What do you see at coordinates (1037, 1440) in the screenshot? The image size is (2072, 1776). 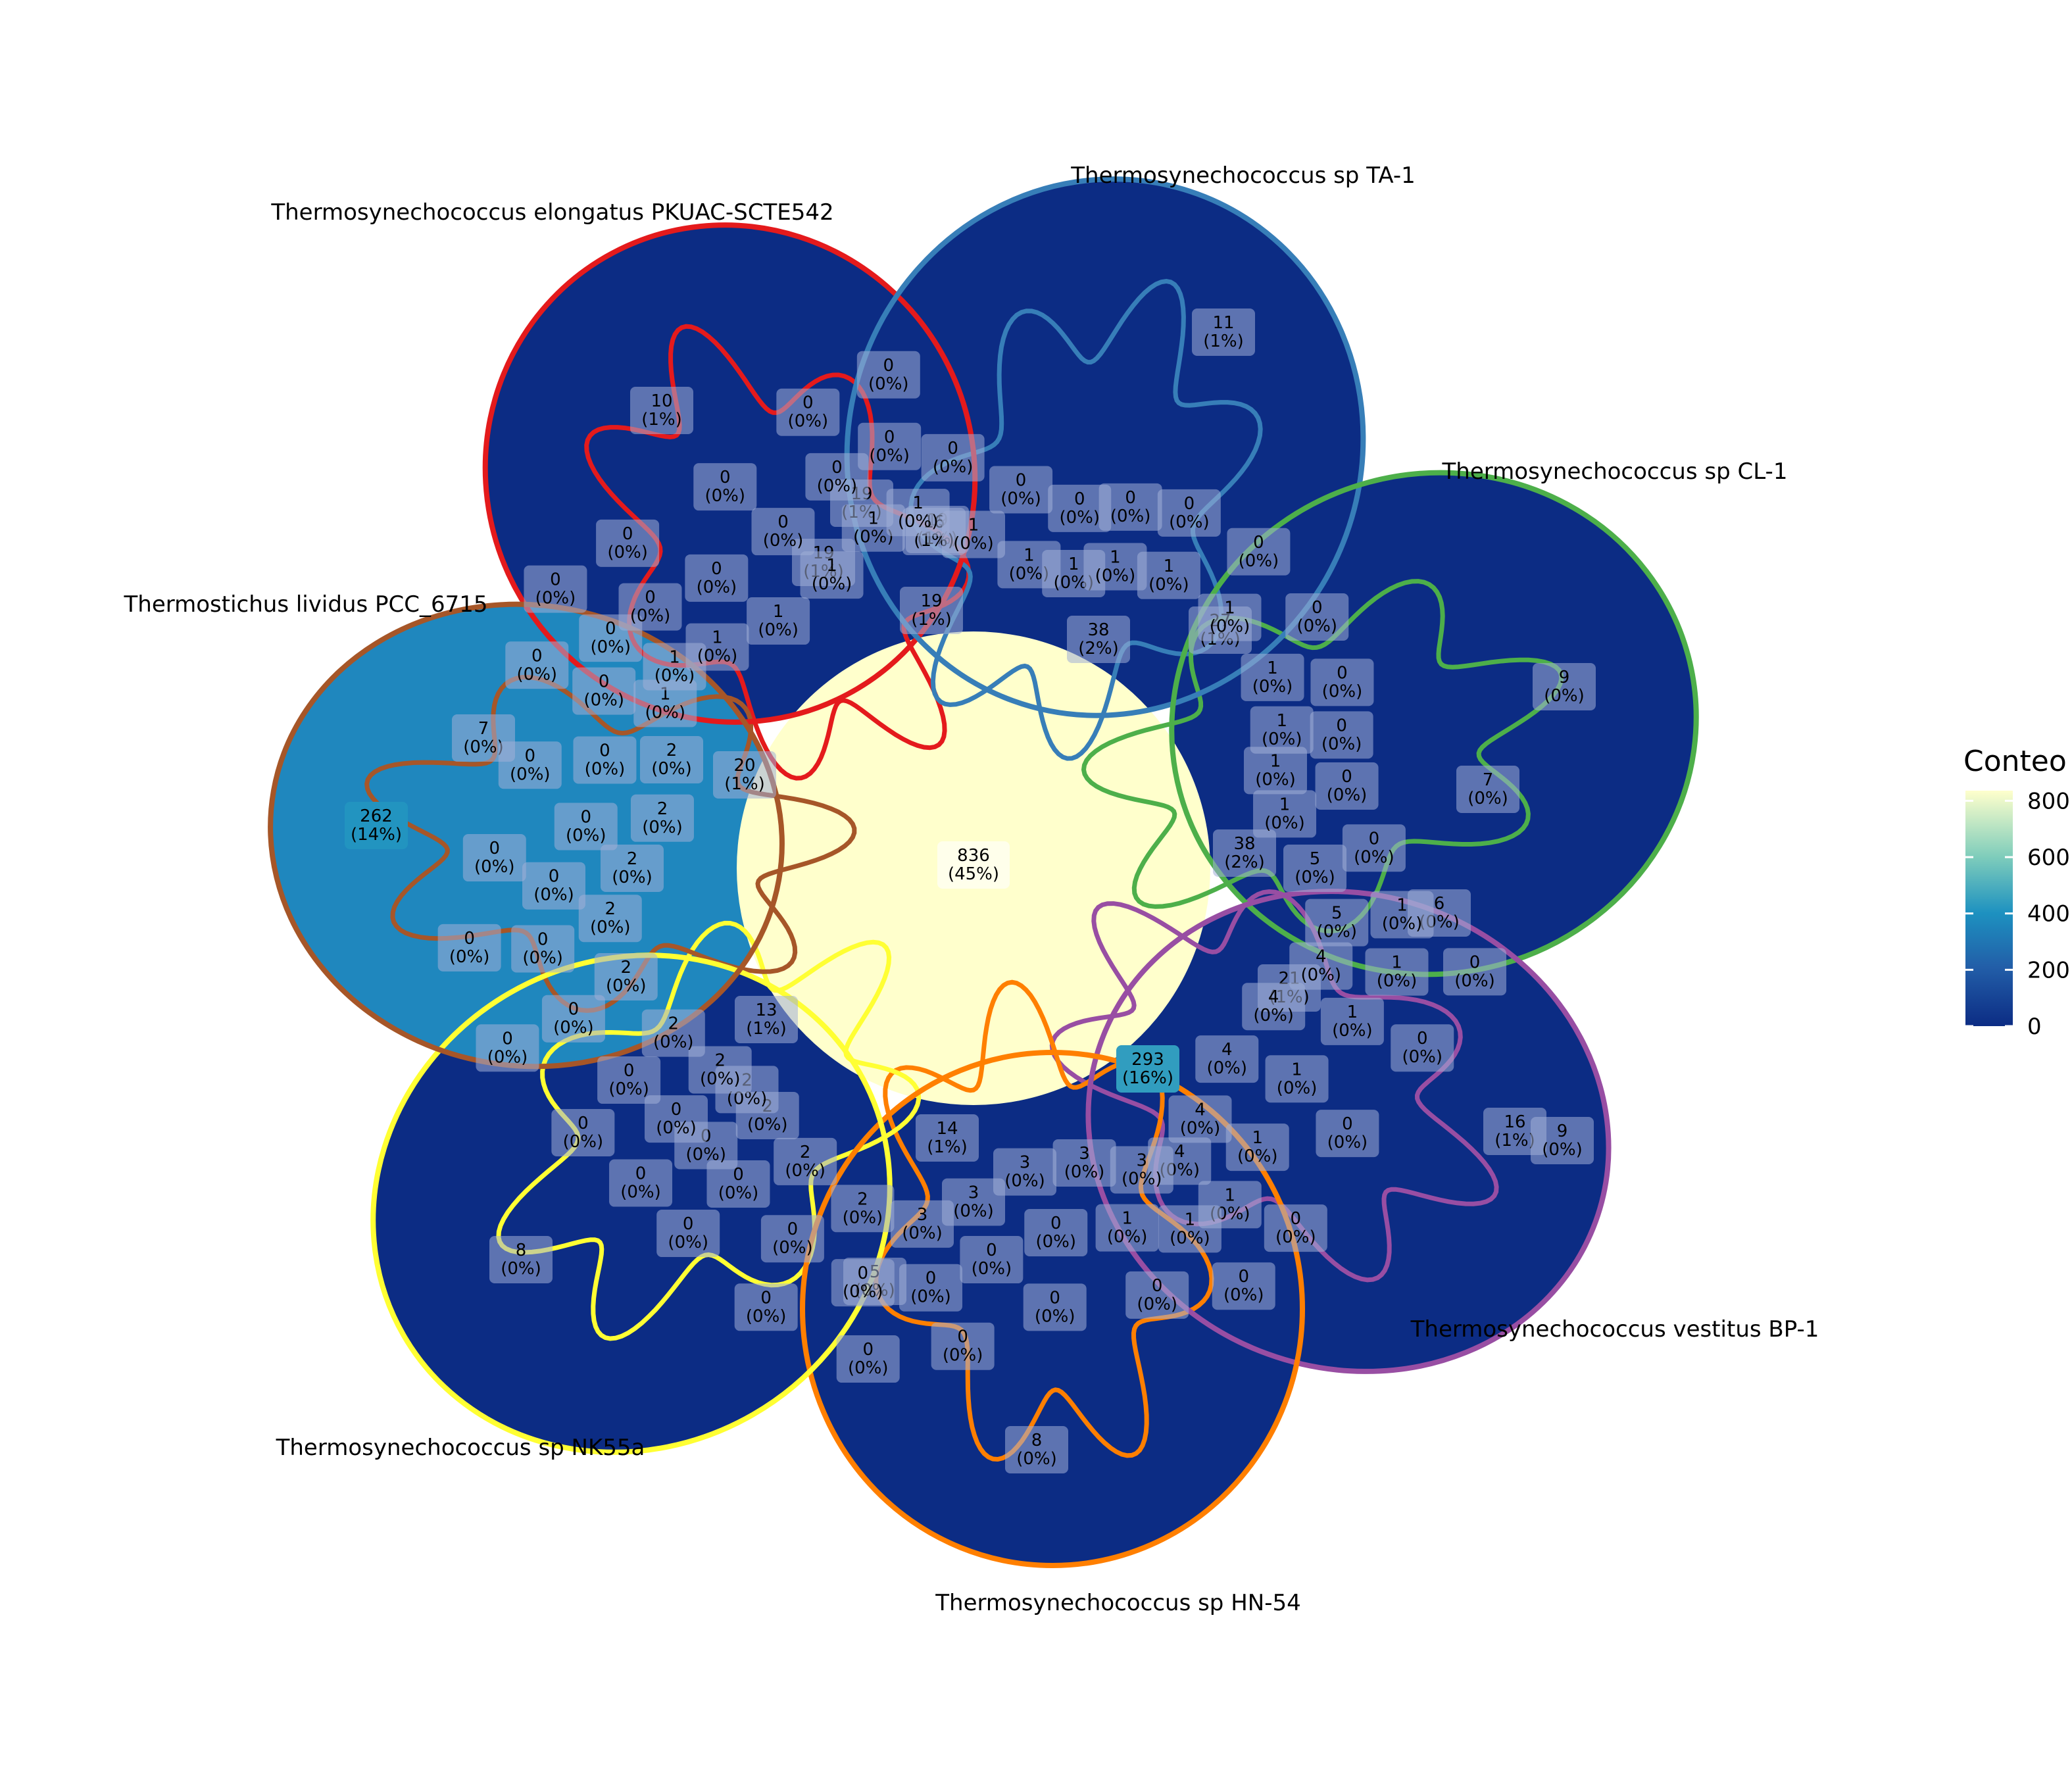 I see `region-count: 8` at bounding box center [1037, 1440].